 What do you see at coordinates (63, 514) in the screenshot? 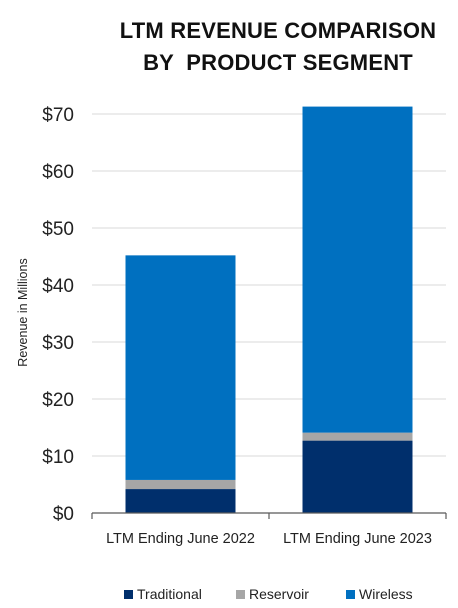
I see `y-tick-label: $0` at bounding box center [63, 514].